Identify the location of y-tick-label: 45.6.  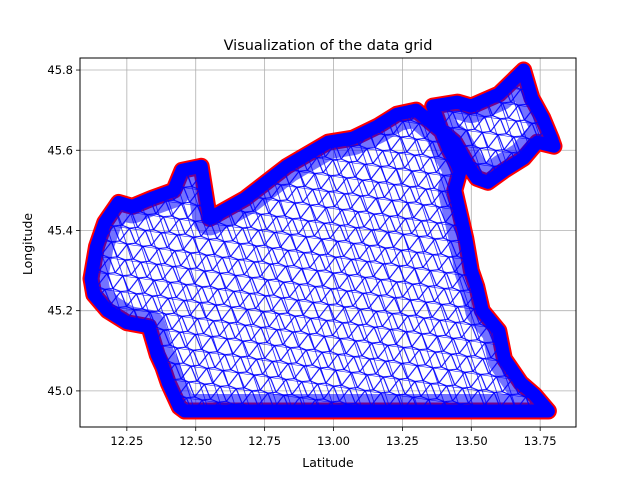
(60, 150).